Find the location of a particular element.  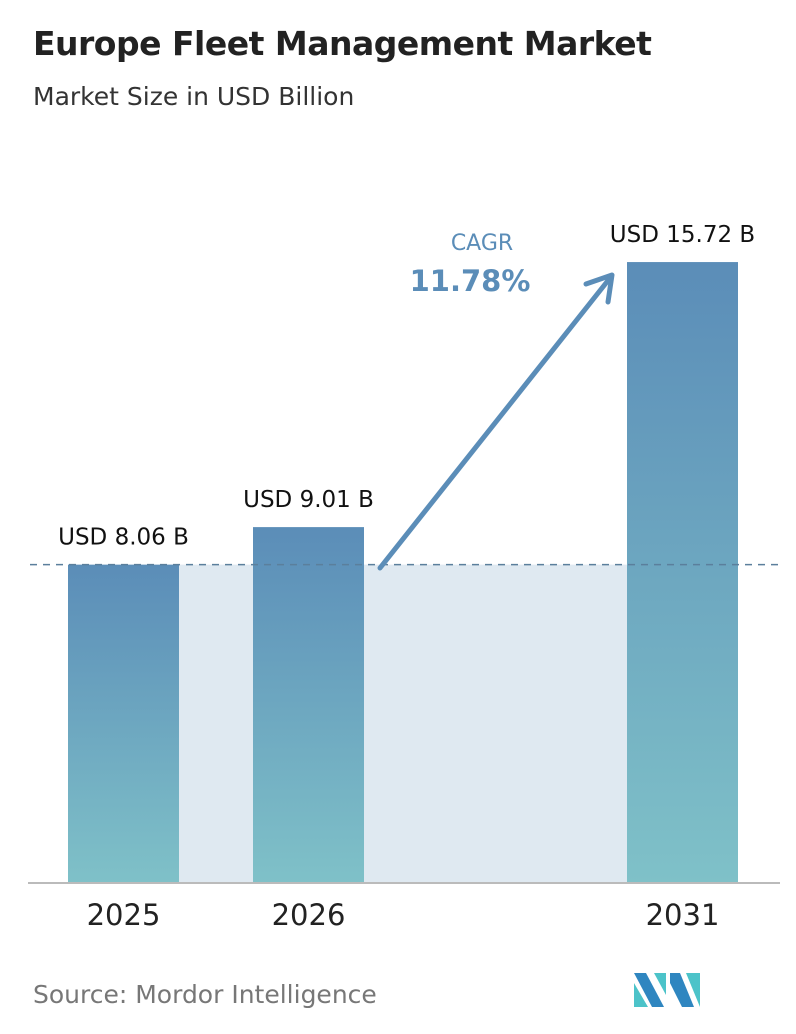

bar-2025 is located at coordinates (123, 723).